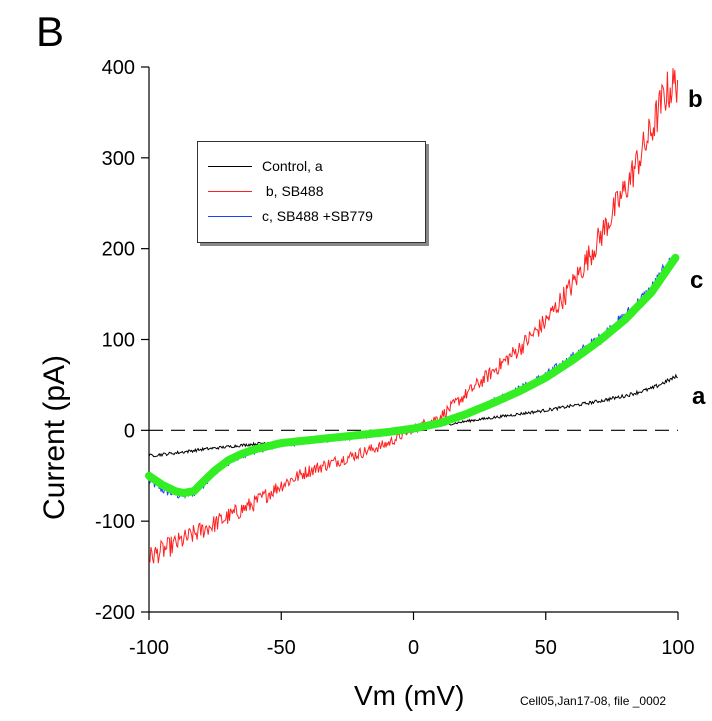 This screenshot has width=712, height=721. Describe the element at coordinates (230, 191) in the screenshot. I see `legend-swatch-sb488` at that location.